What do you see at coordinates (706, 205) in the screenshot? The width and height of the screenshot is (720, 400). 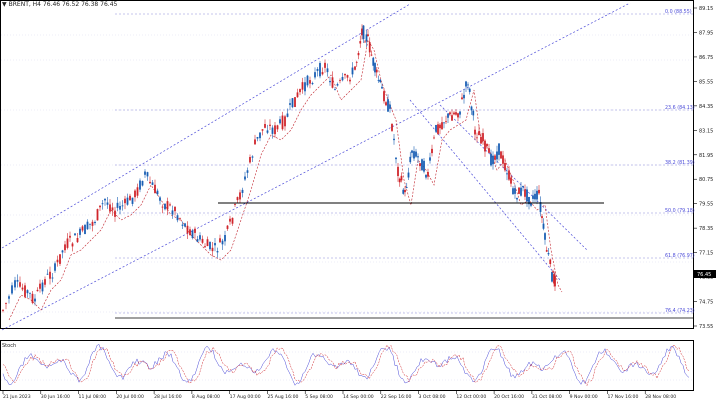 I see `price-tick-label: 79.55` at bounding box center [706, 205].